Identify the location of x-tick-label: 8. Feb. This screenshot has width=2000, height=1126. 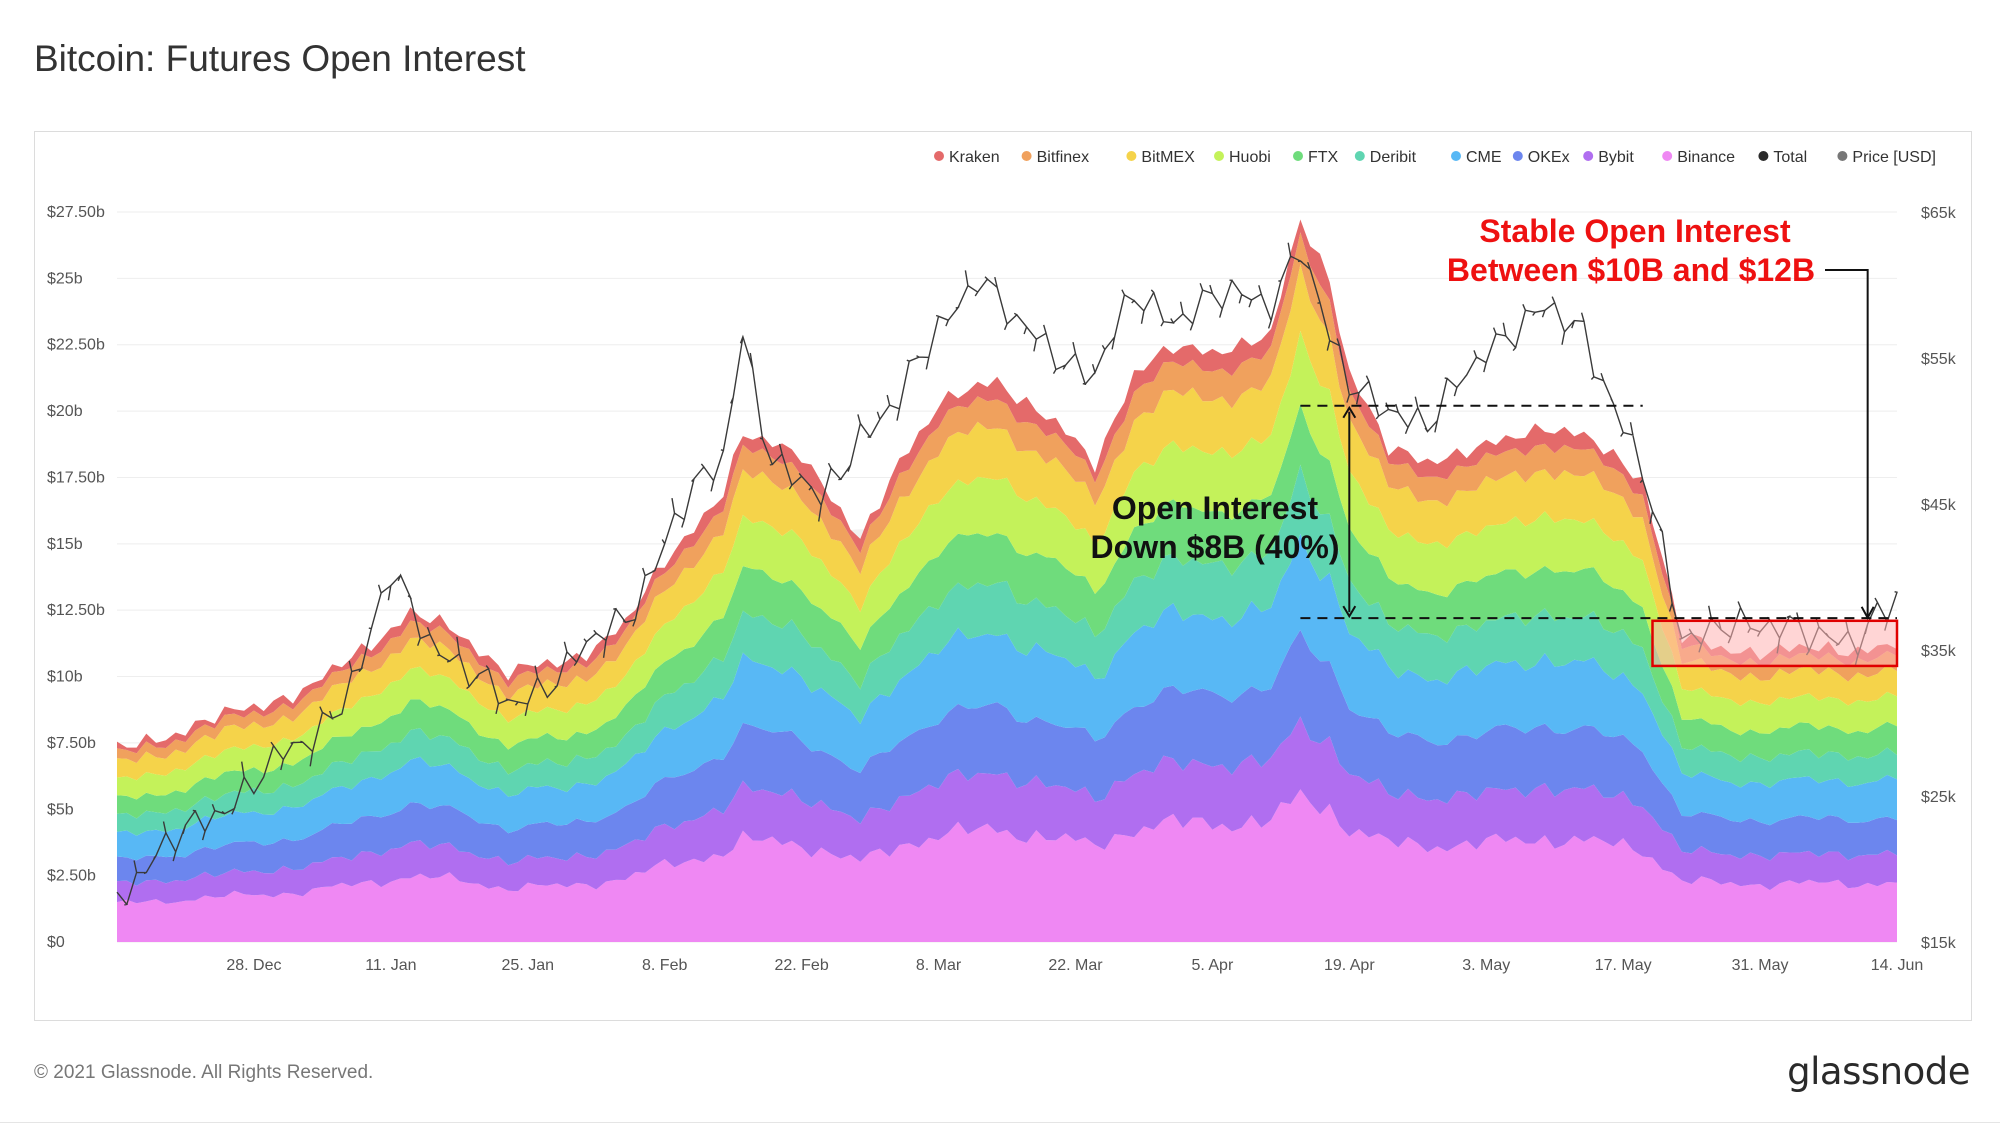
(664, 965).